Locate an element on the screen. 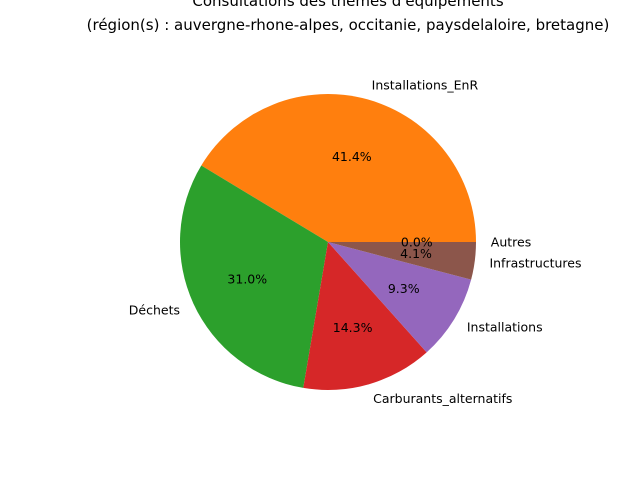 The width and height of the screenshot is (640, 480). percent-label-dechets: 31.0% is located at coordinates (247, 279).